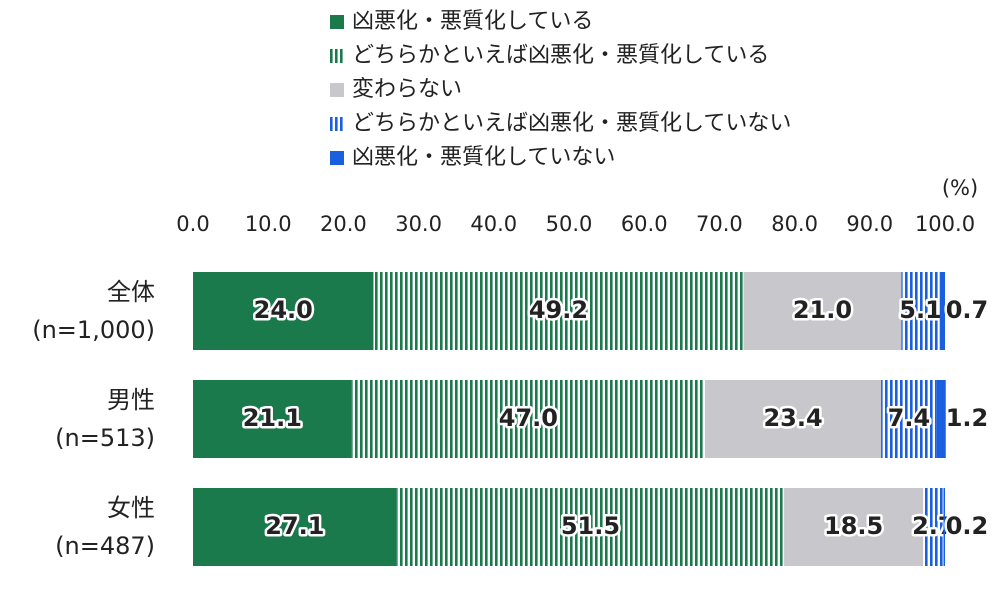 The width and height of the screenshot is (1000, 592). Describe the element at coordinates (869, 224) in the screenshot. I see `x-tick-label: 90.0` at that location.